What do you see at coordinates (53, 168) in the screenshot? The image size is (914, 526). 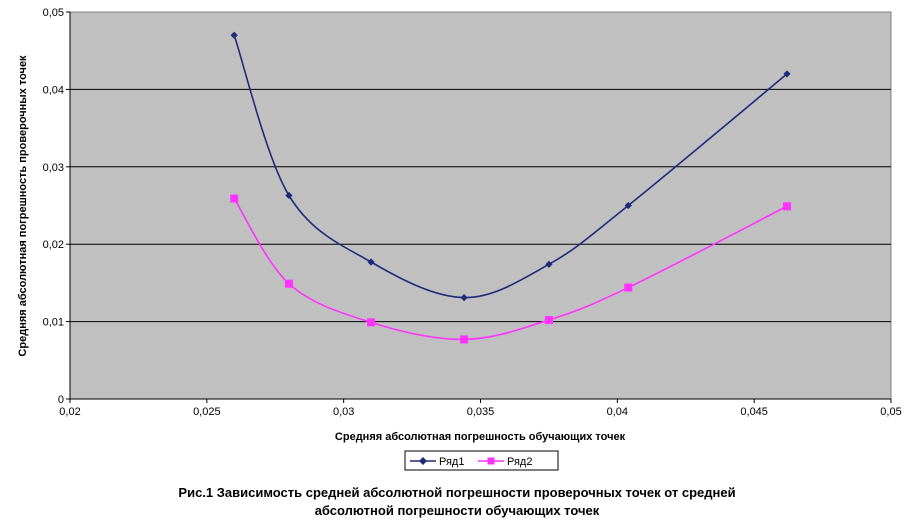 I see `y-tick-label: 0,03` at bounding box center [53, 168].